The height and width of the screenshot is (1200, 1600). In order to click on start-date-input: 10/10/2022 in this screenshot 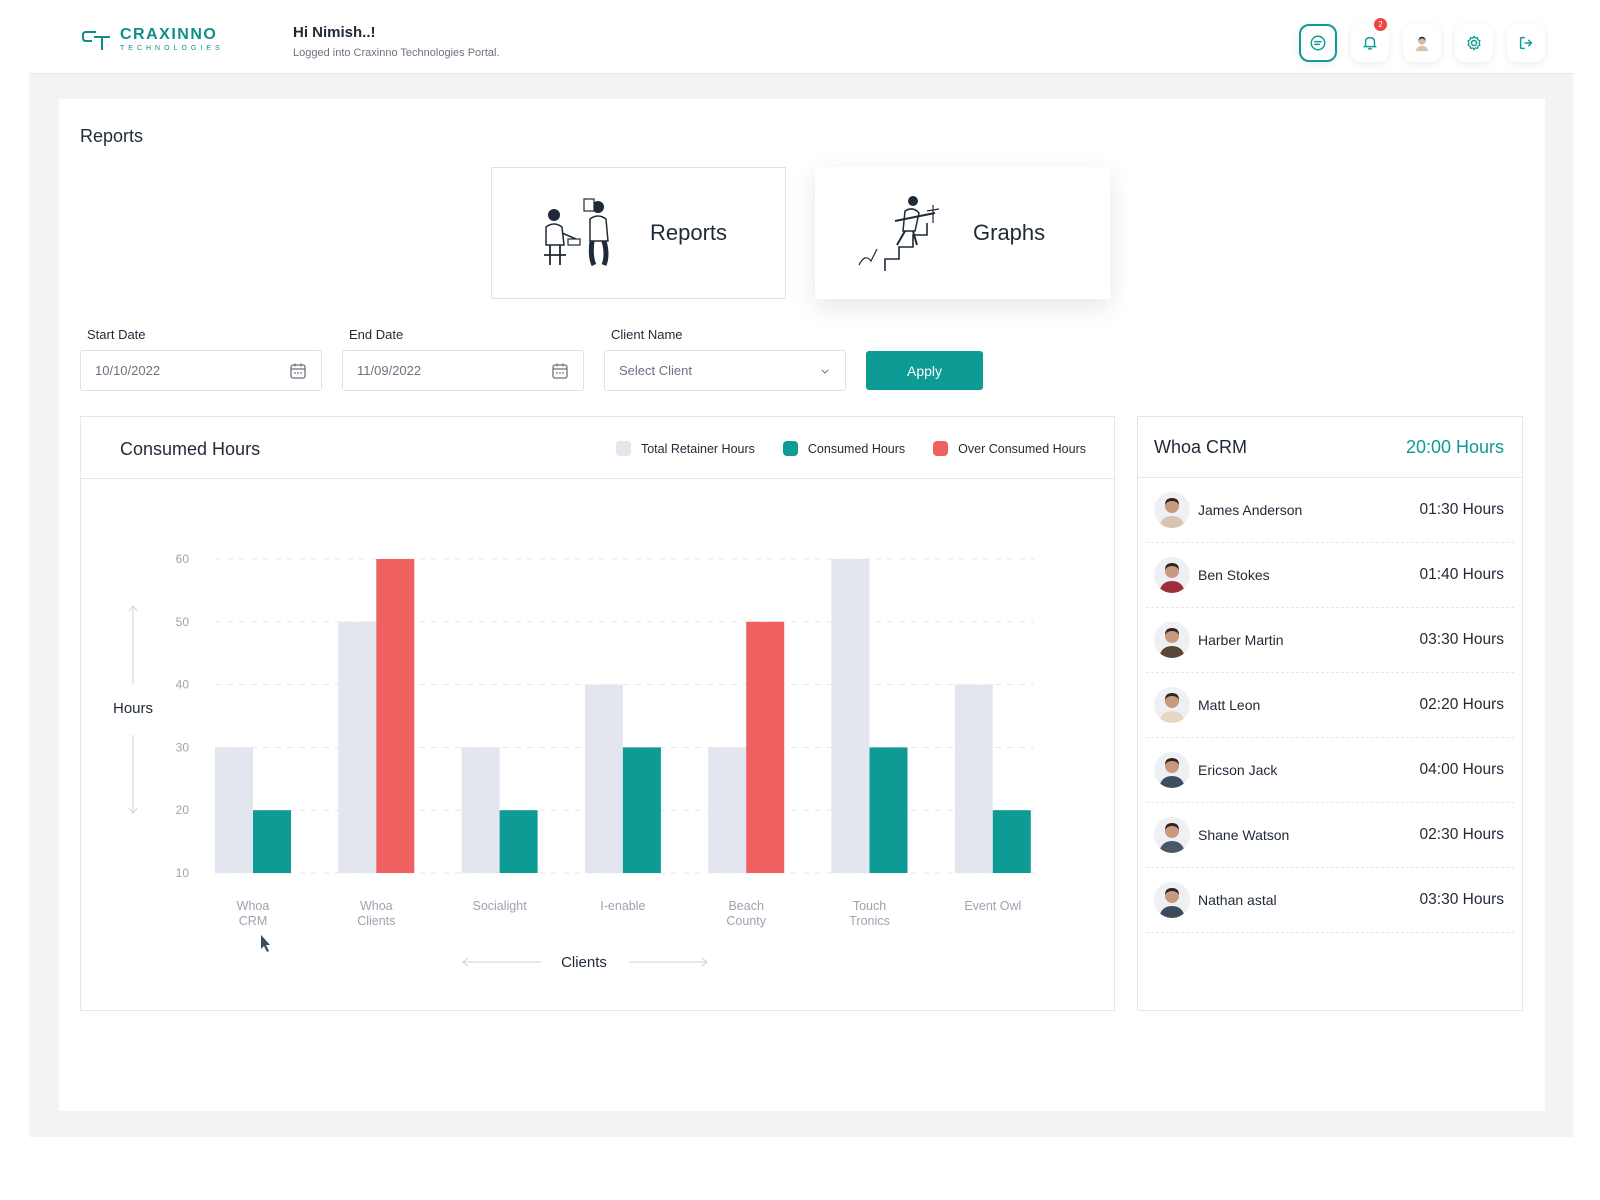, I will do `click(201, 370)`.